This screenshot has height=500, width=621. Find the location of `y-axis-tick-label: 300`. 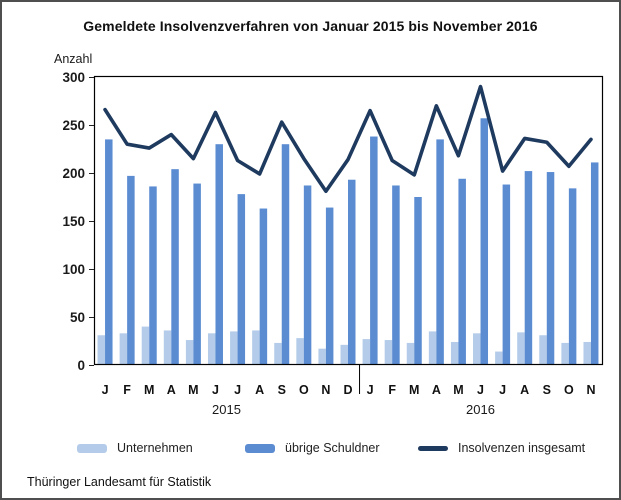

y-axis-tick-label: 300 is located at coordinates (73, 77).